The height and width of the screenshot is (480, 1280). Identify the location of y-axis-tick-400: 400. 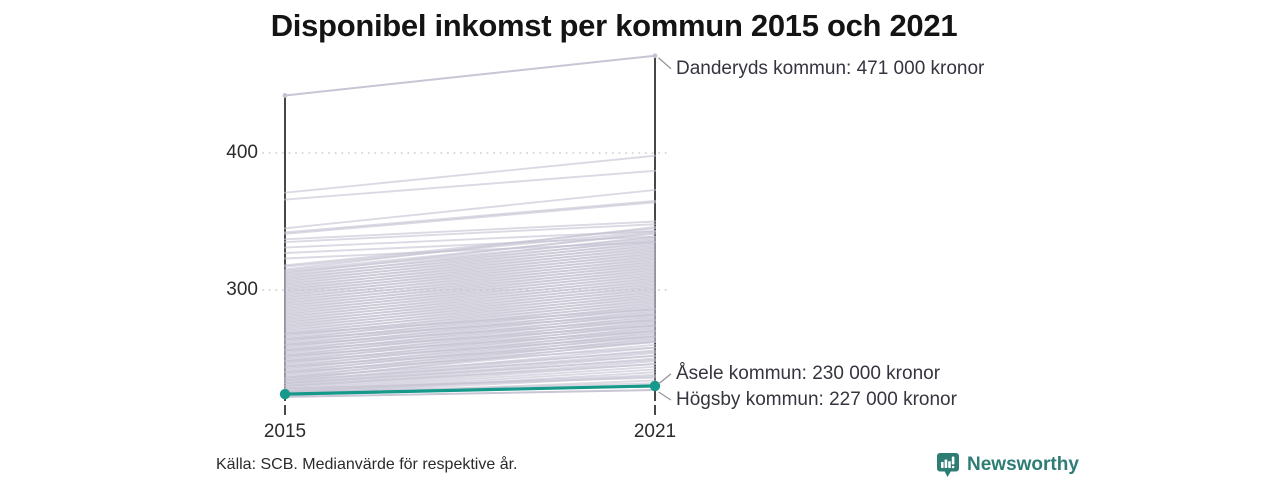
(242, 152).